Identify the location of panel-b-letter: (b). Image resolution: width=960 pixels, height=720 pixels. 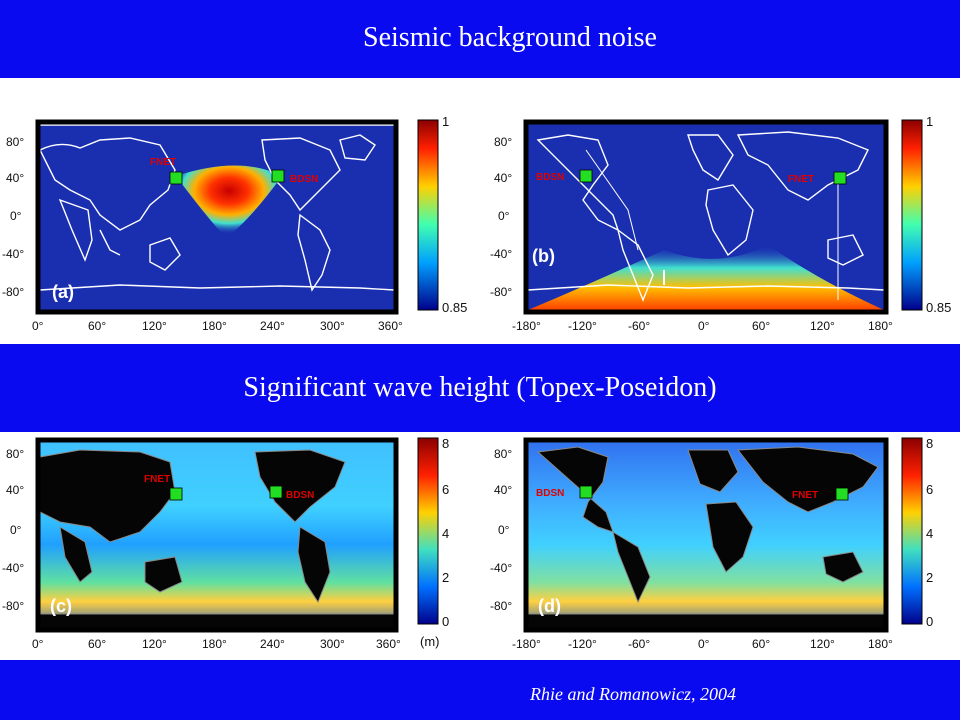
(543, 256).